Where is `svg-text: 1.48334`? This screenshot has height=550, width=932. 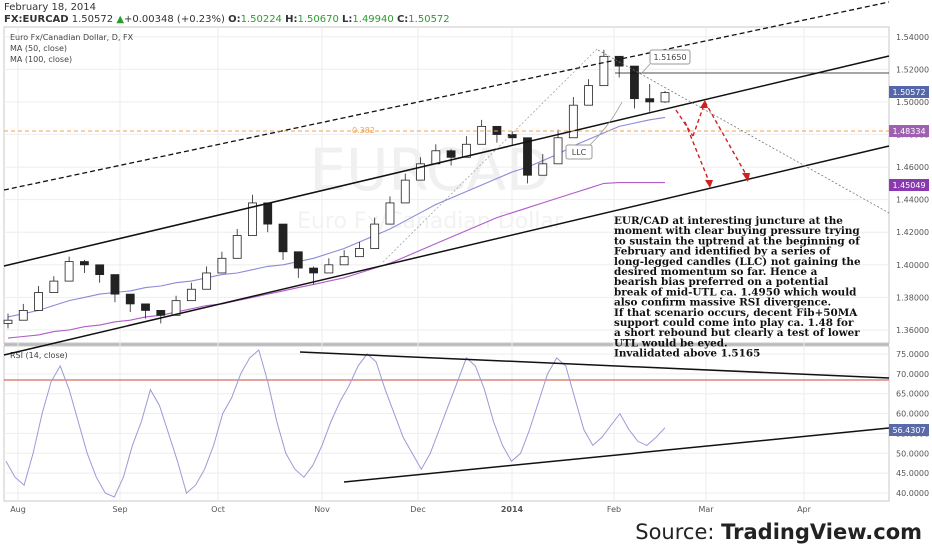
svg-text: 1.48334 is located at coordinates (908, 131).